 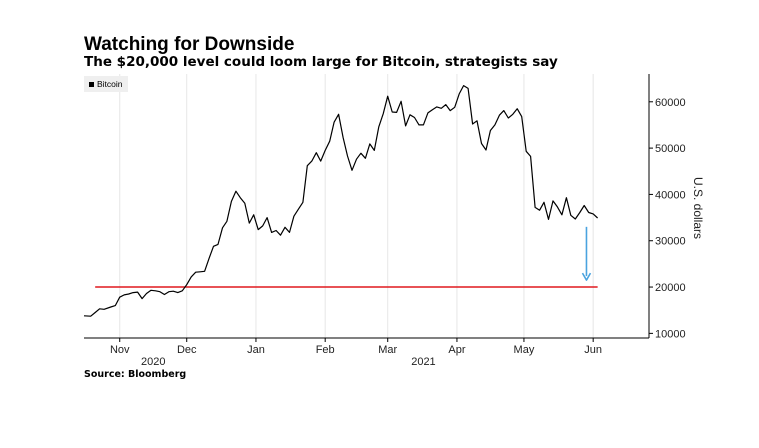 I want to click on y-tick-label-1: 20000, so click(x=670, y=288).